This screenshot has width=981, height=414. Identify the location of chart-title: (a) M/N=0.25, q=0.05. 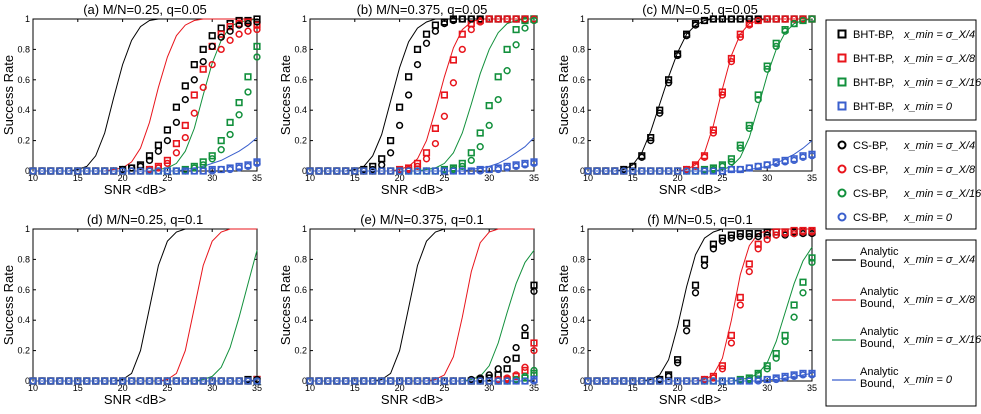
(145, 9).